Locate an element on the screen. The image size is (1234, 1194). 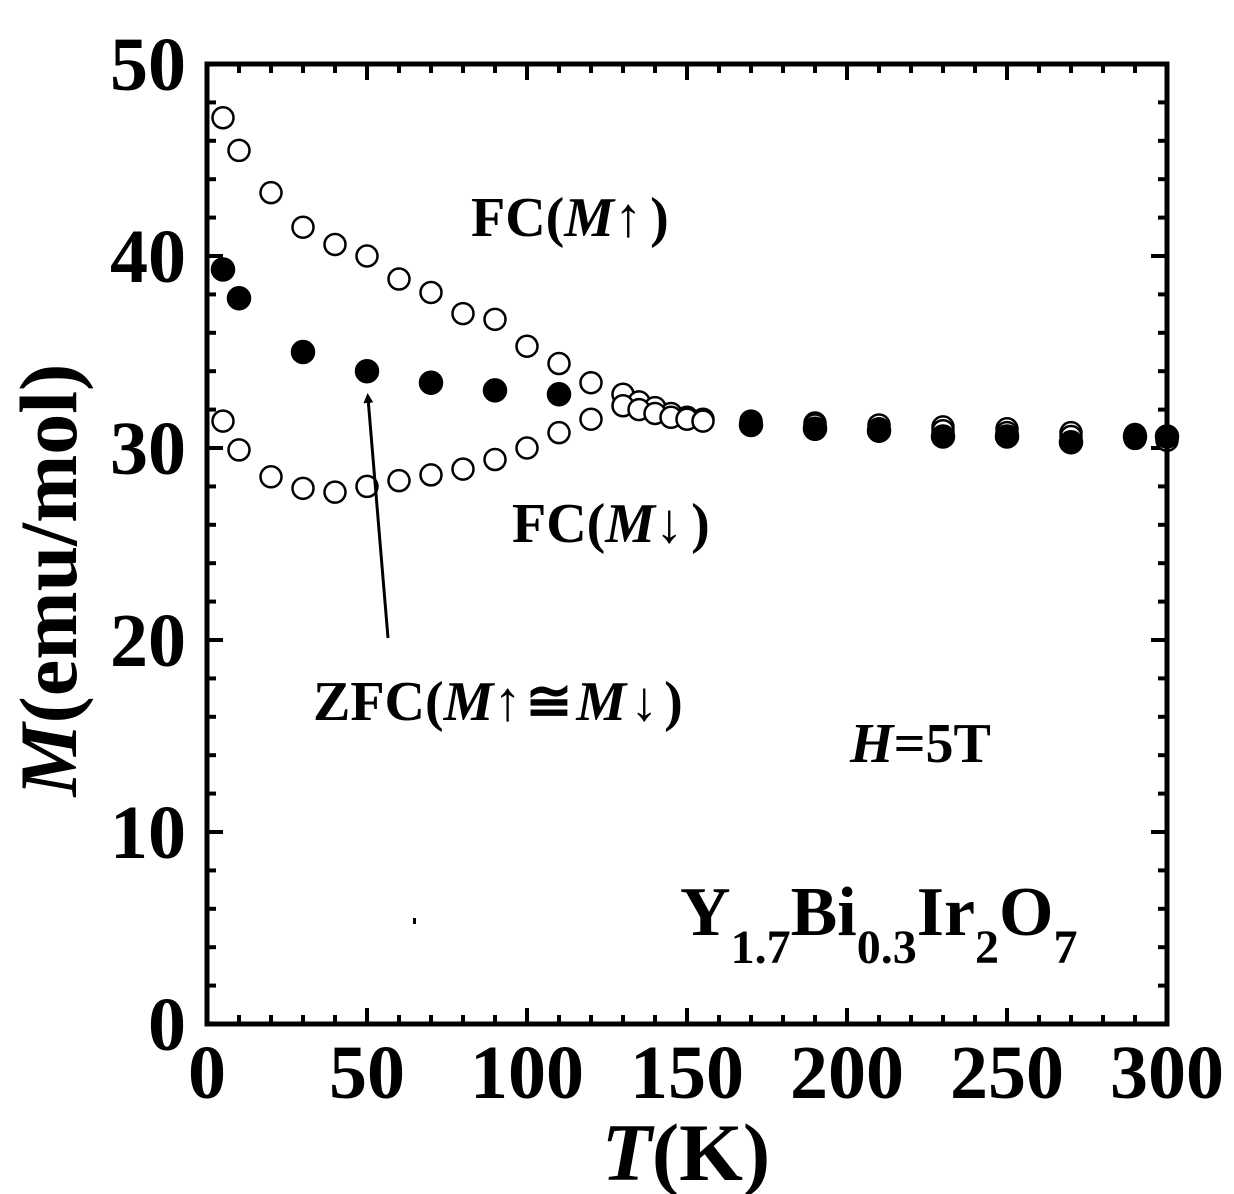
fc-down-label: FC(M↓) is located at coordinates (611, 524).